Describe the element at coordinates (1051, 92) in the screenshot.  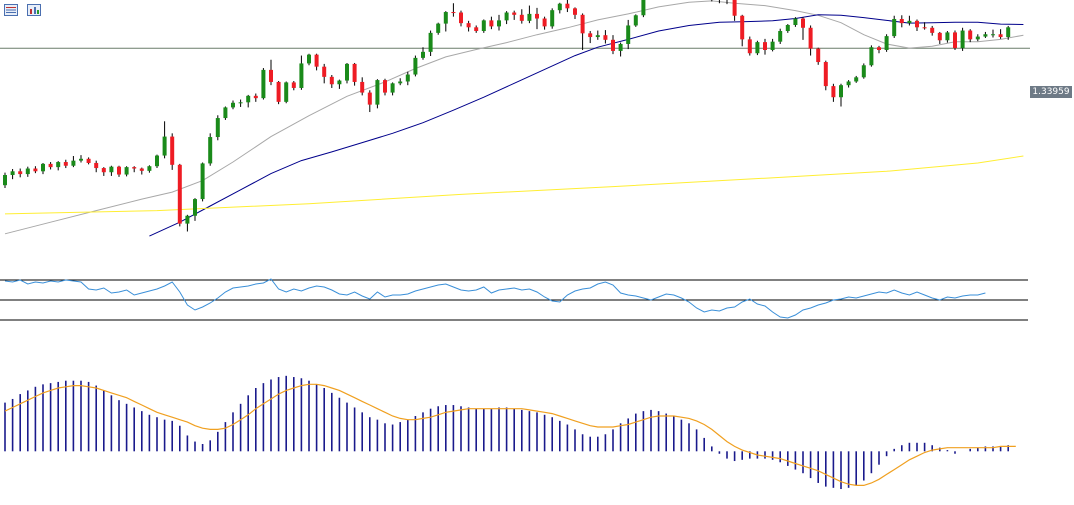
I see `price-level-label: 1.33959` at that location.